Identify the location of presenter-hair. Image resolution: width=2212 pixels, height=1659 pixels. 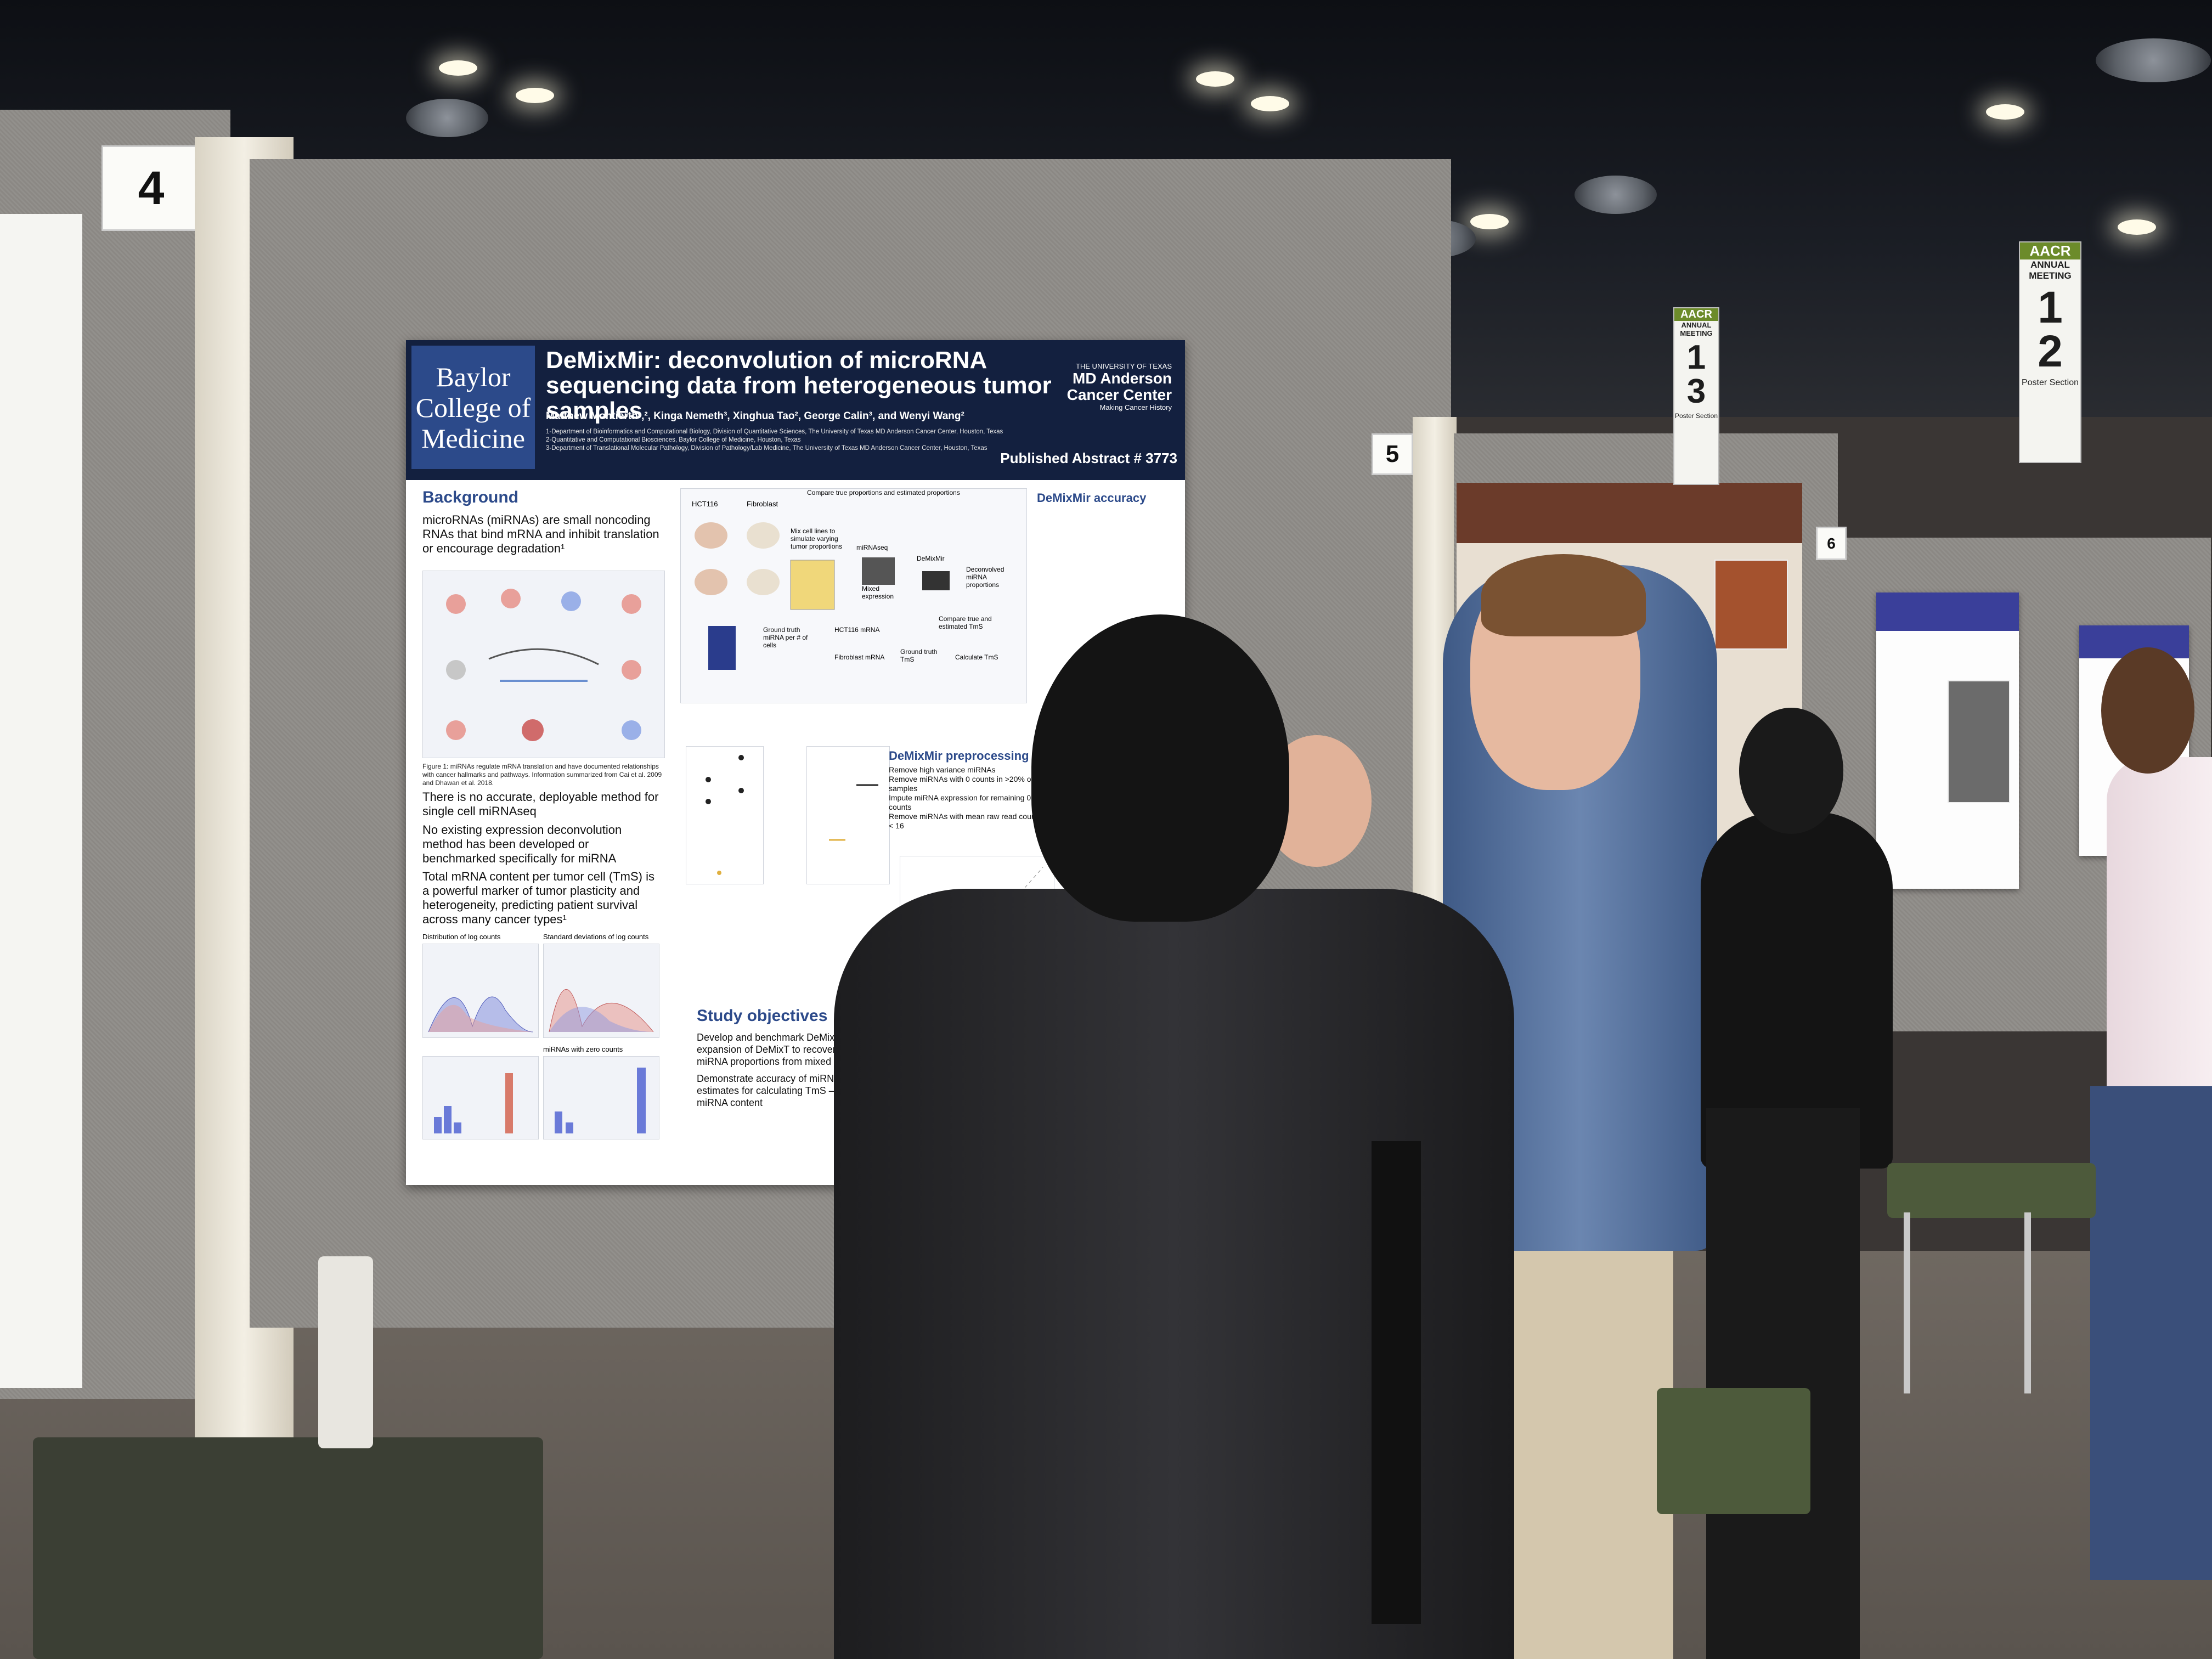
(1564, 595).